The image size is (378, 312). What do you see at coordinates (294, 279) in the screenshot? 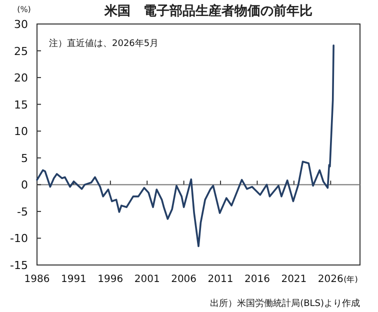
I see `x-tick-label: 2021` at bounding box center [294, 279].